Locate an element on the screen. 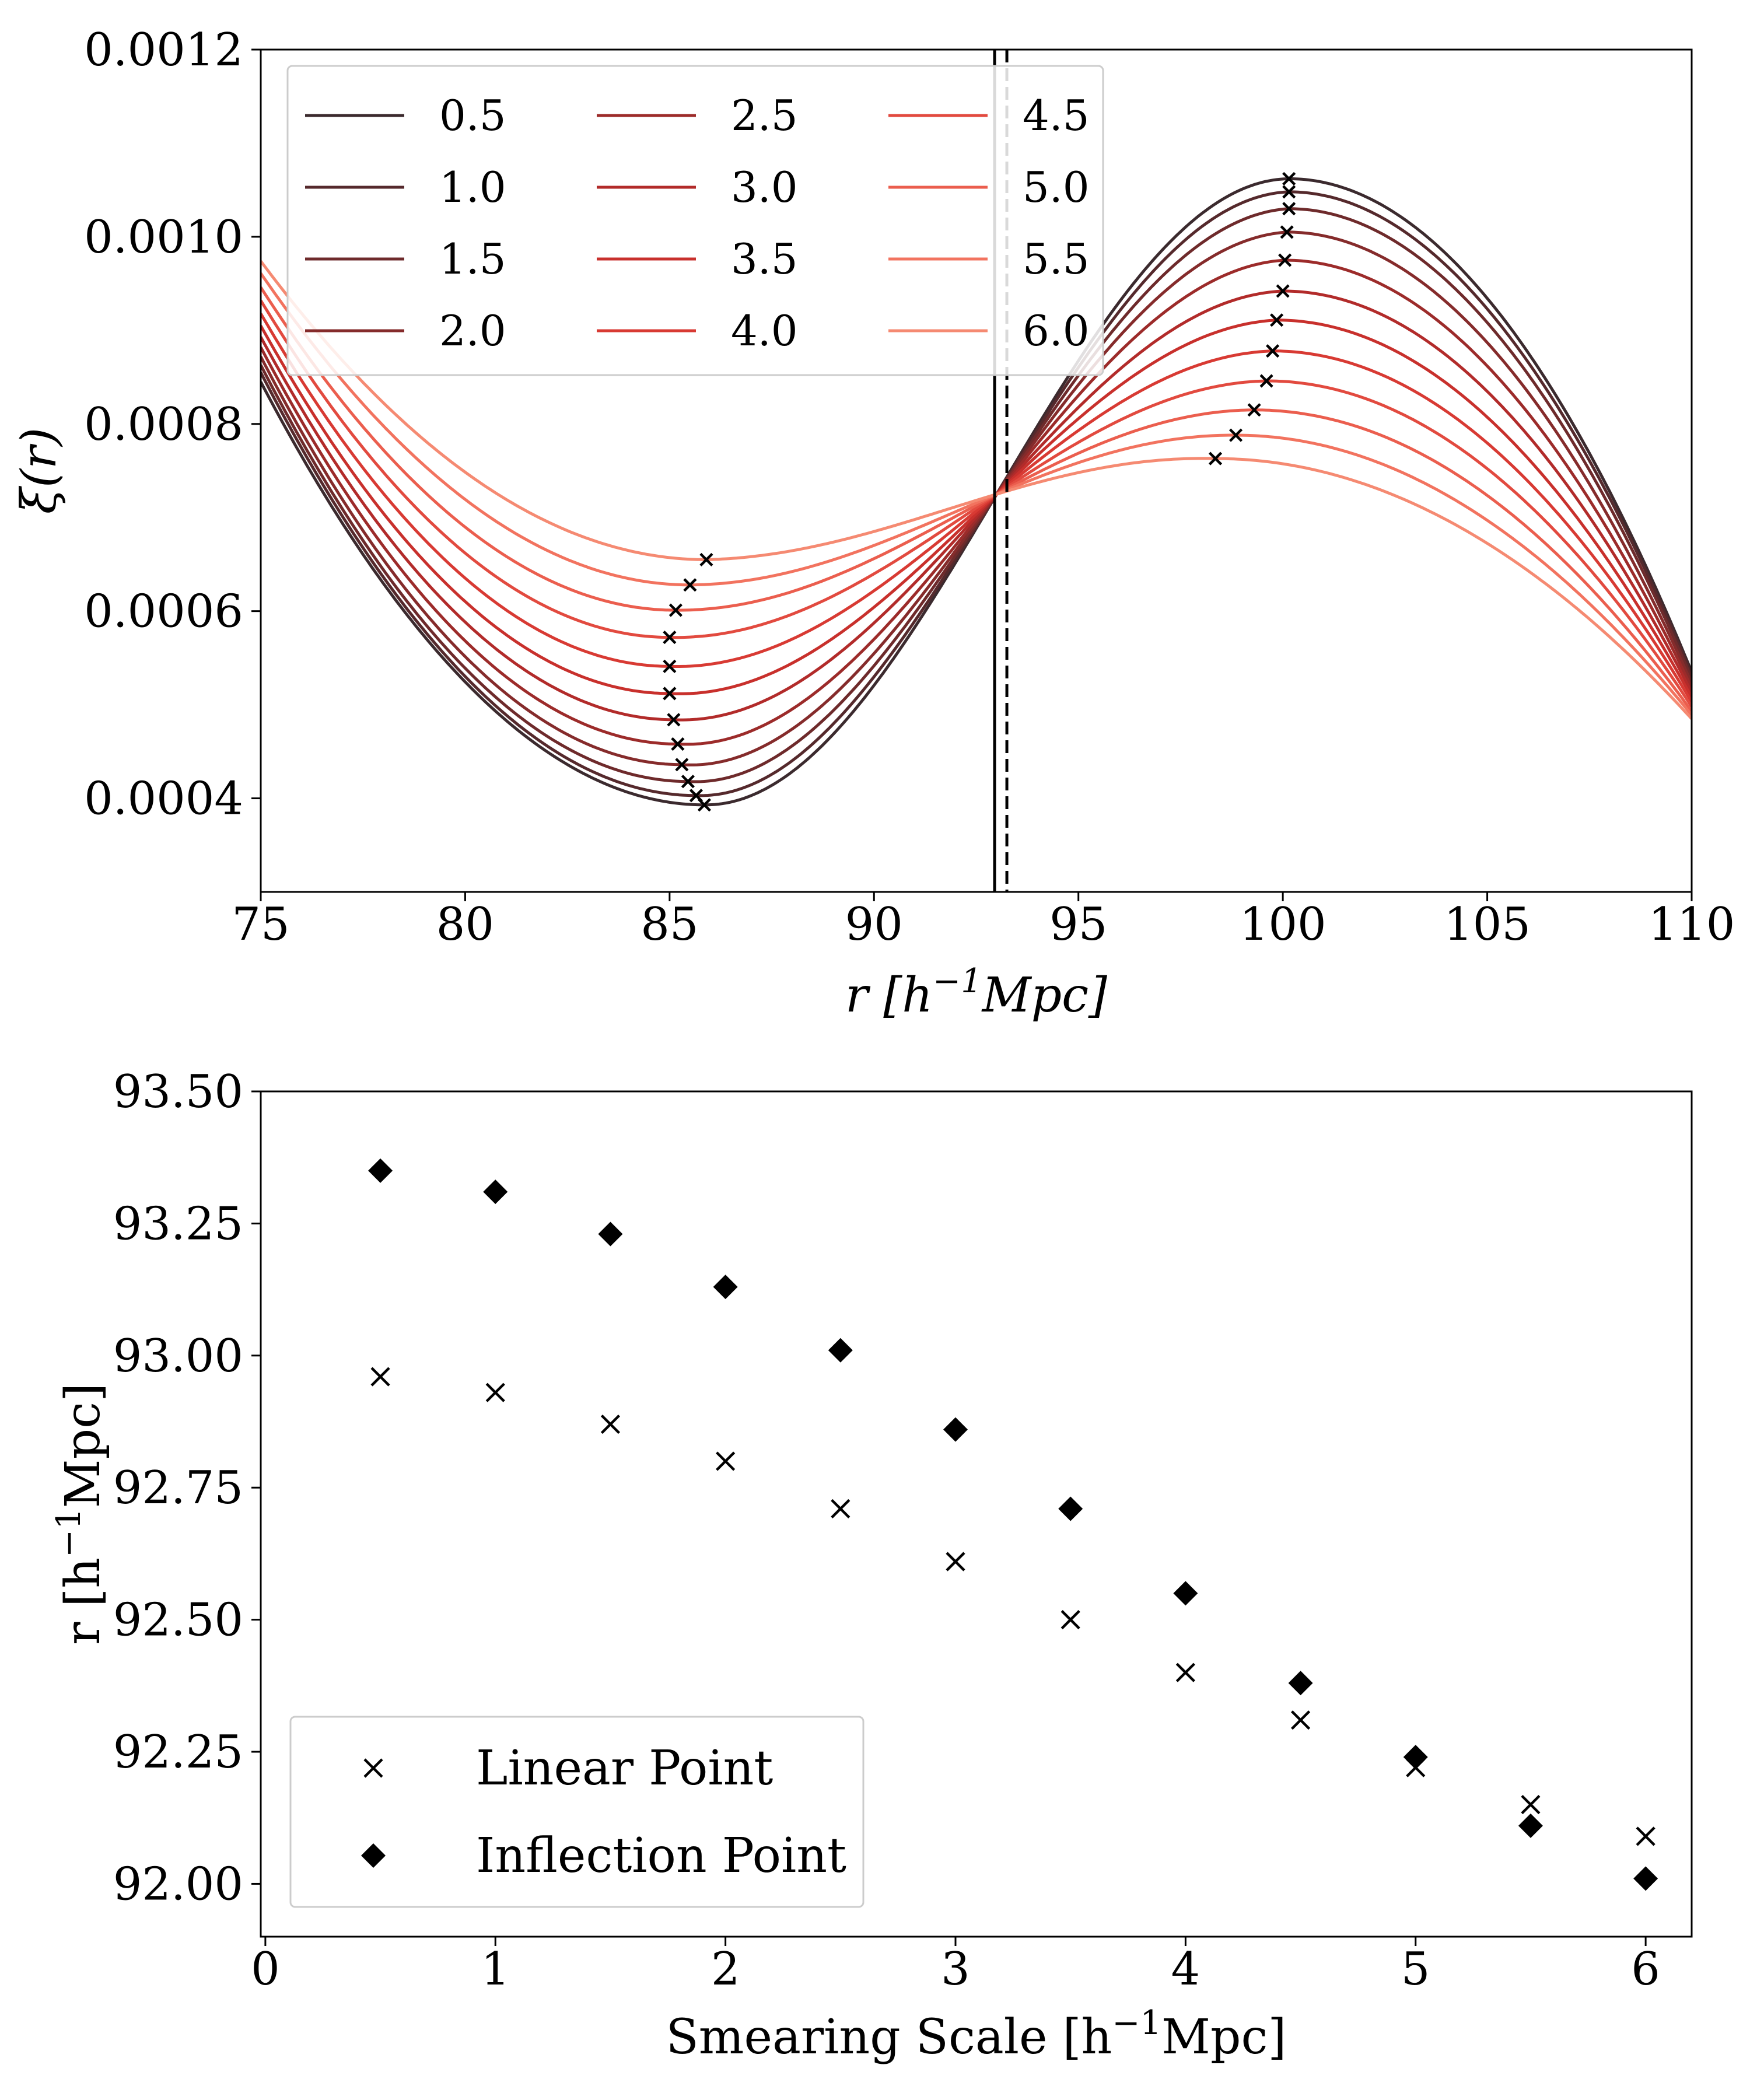 The height and width of the screenshot is (2100, 1750). extremum-marker-min-3.0 is located at coordinates (674, 720).